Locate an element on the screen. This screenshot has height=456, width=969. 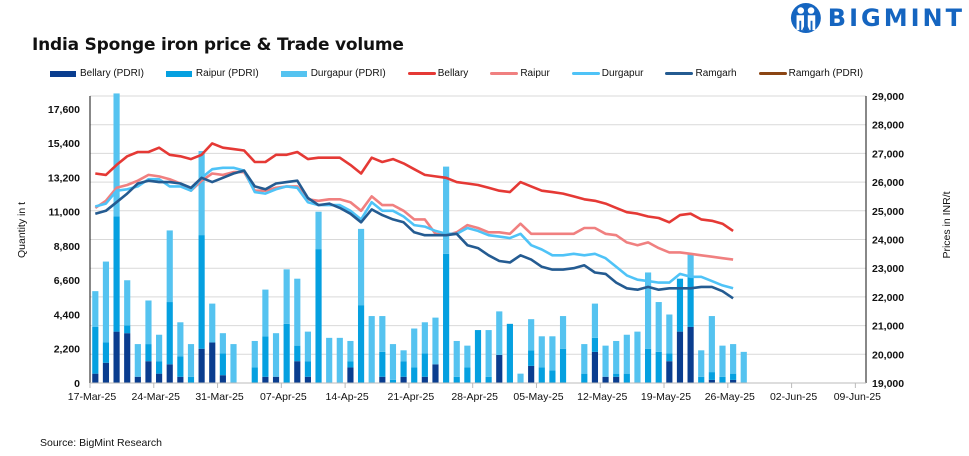
bigmint-logo-icon is located at coordinates (805, 18).